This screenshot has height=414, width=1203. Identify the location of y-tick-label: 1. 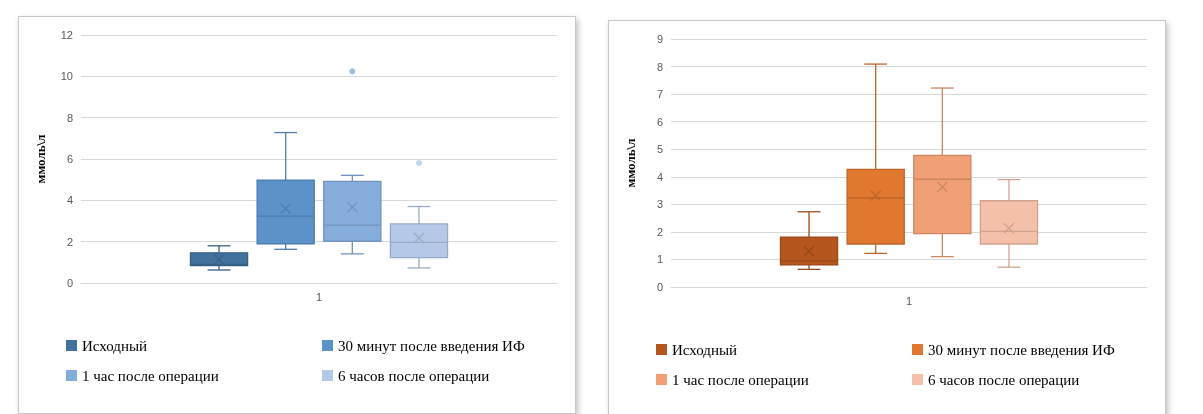
(659, 259).